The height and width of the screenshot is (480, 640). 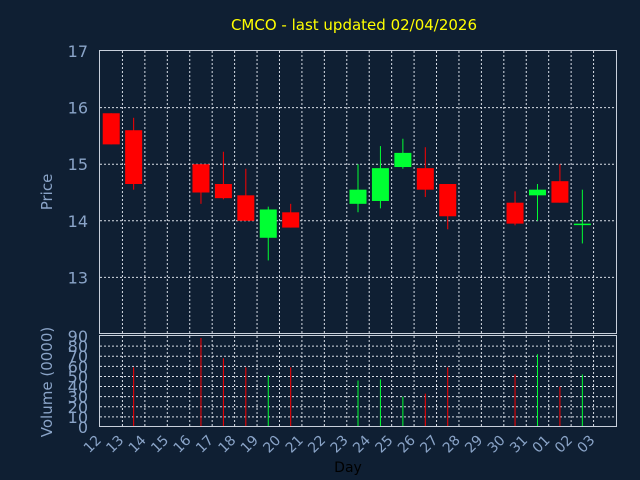 I want to click on x-tick-label: 25, so click(x=385, y=445).